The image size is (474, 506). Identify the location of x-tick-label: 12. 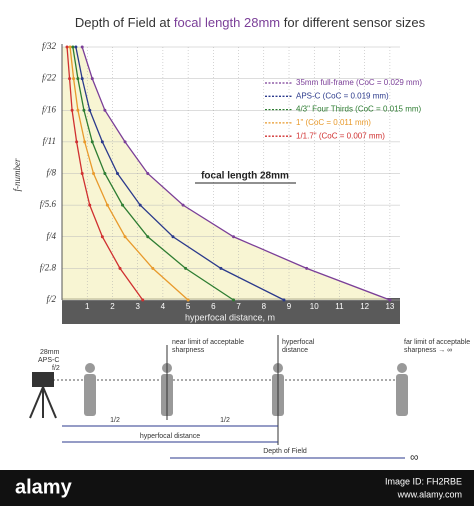
(364, 306).